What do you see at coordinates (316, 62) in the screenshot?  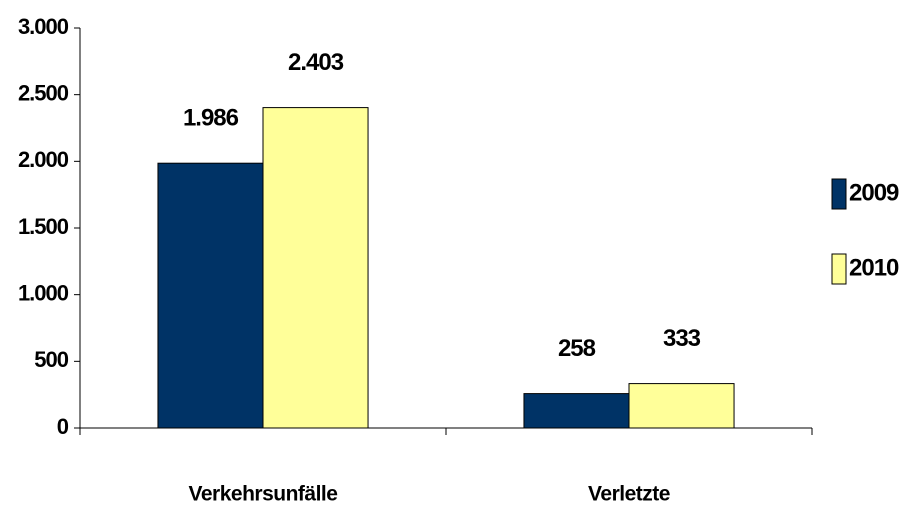 I see `data-label: 2.403` at bounding box center [316, 62].